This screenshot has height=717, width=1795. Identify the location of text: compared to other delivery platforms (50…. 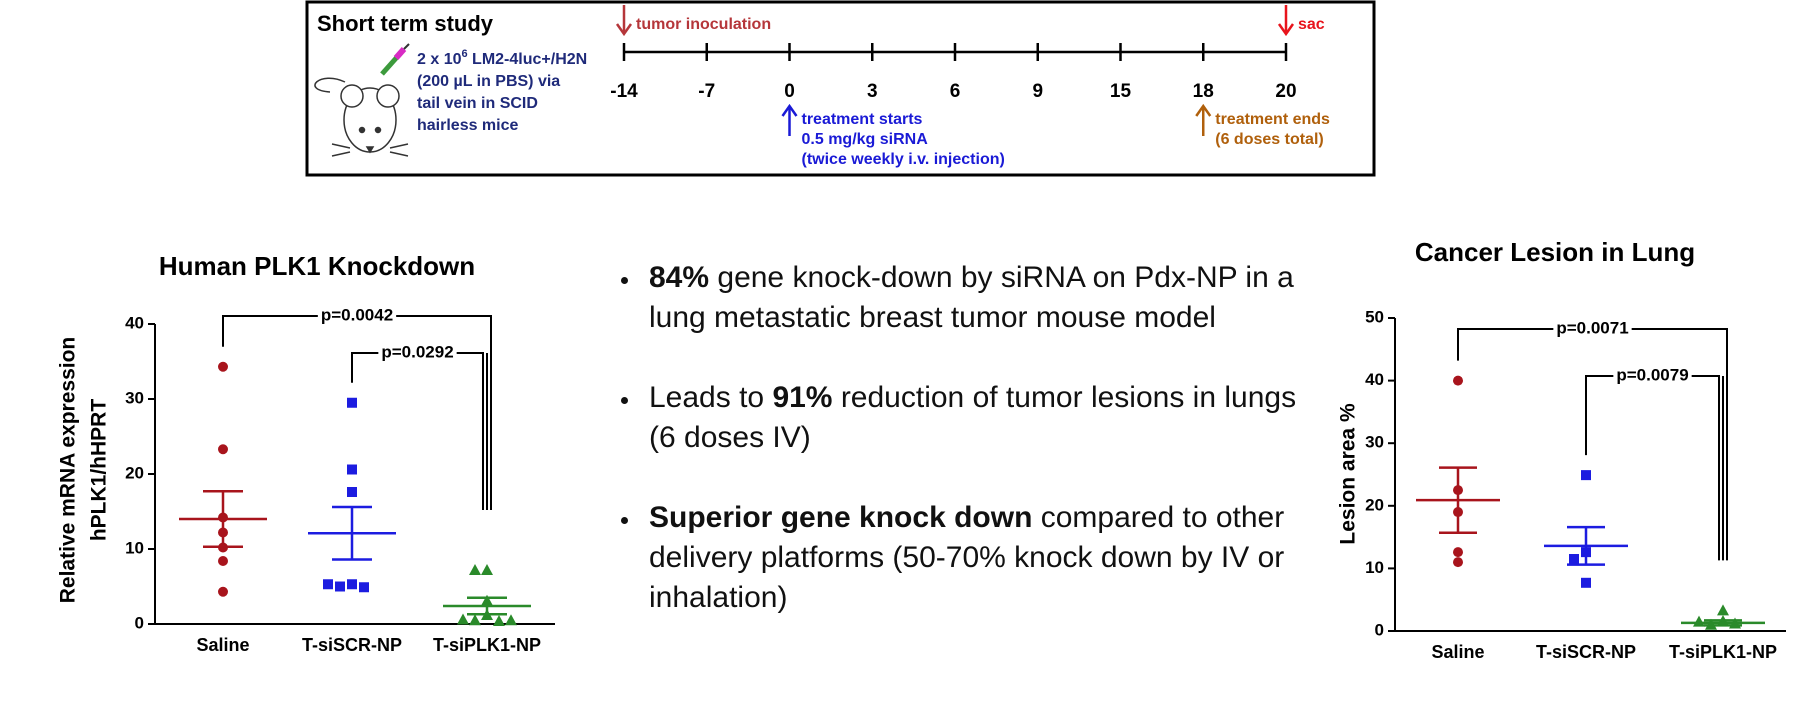
(967, 557).